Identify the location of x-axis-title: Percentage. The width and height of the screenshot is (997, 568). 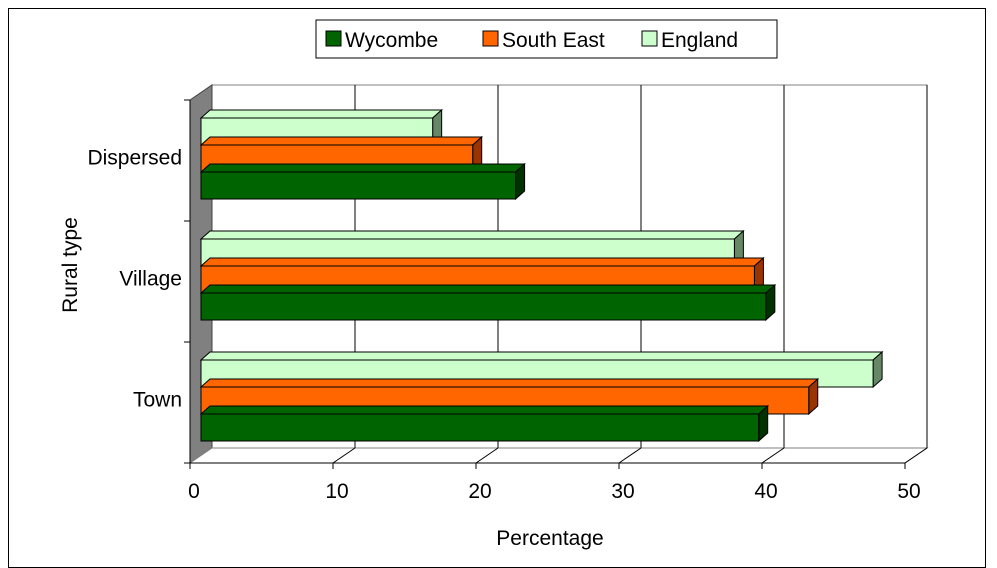
(549, 538).